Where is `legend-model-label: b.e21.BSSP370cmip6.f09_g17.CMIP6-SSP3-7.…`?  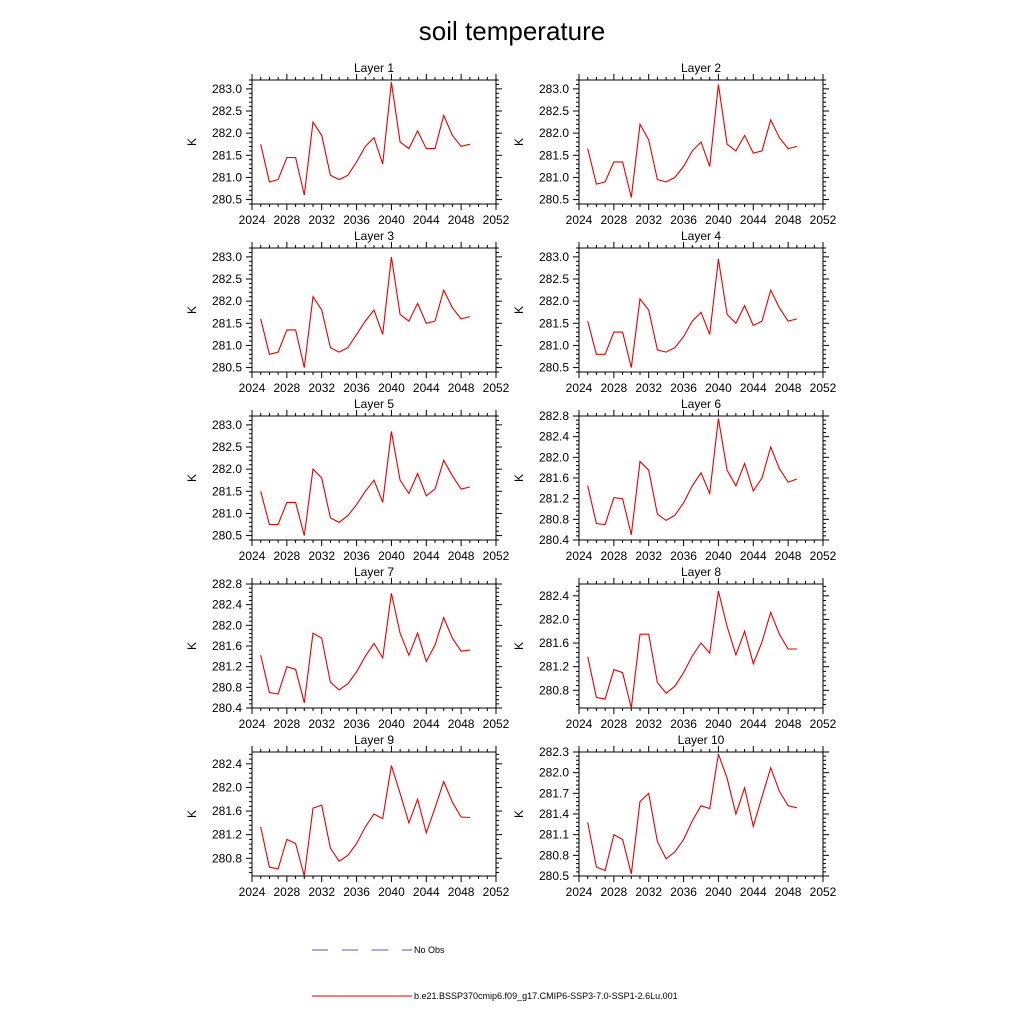
legend-model-label: b.e21.BSSP370cmip6.f09_g17.CMIP6-SSP3-7.… is located at coordinates (546, 996).